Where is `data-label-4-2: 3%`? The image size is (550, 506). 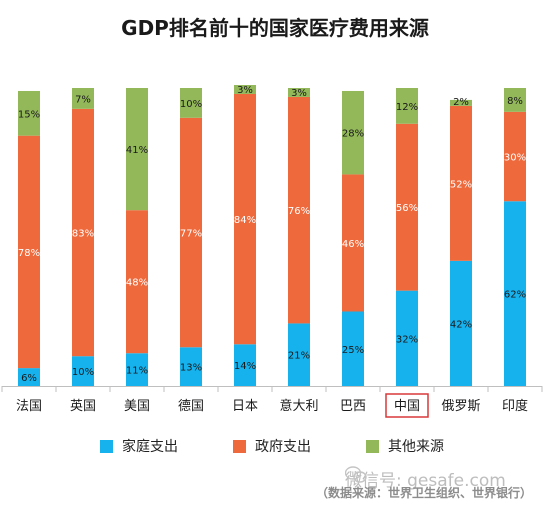 data-label-4-2: 3% is located at coordinates (245, 90).